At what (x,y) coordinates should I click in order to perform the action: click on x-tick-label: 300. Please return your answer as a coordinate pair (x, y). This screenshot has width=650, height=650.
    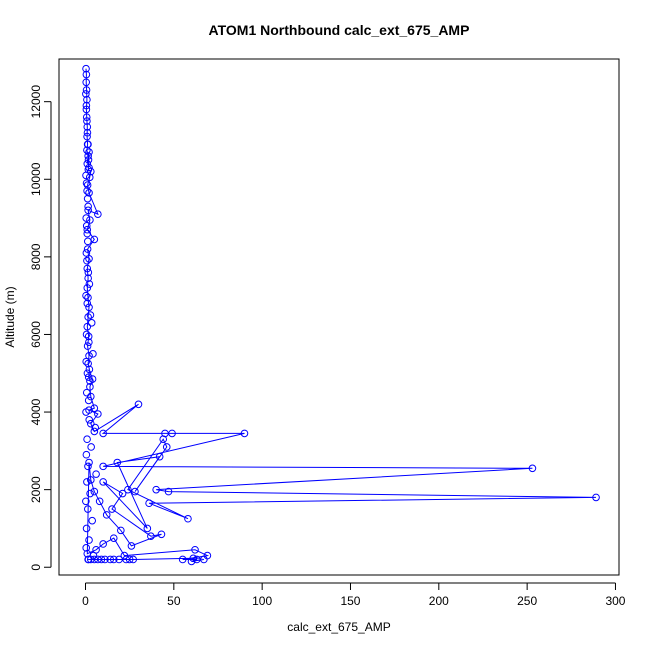
    Looking at the image, I should click on (615, 601).